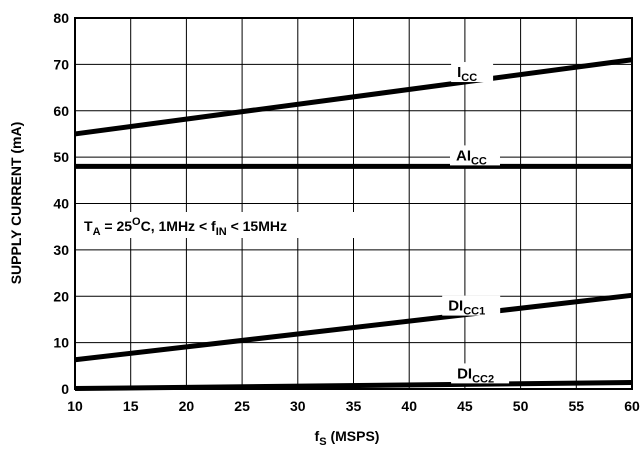 Image resolution: width=644 pixels, height=449 pixels. I want to click on x-tick-label: 25, so click(242, 406).